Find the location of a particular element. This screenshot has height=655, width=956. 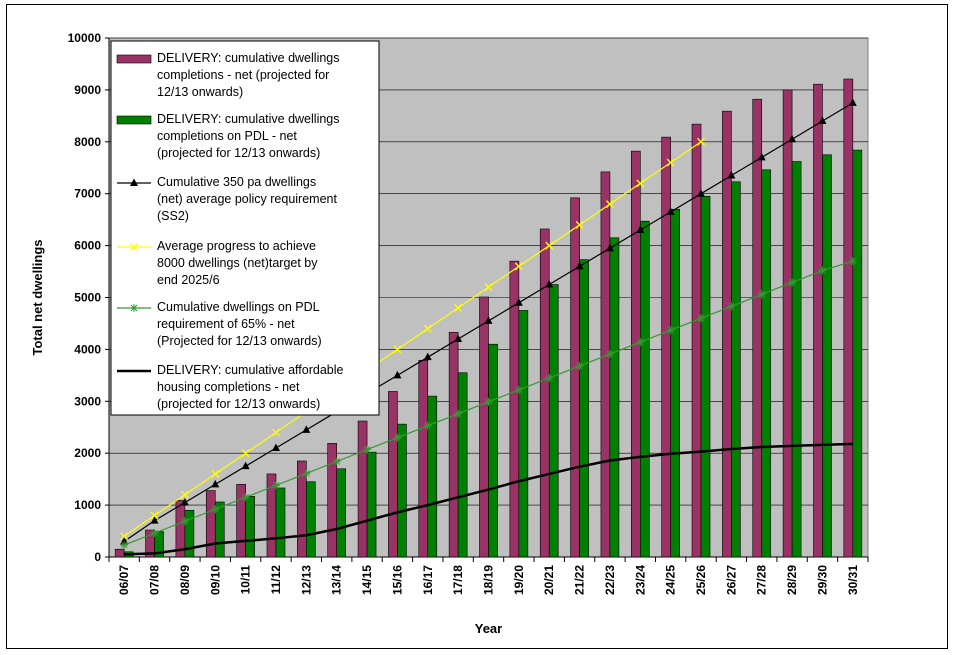

x-tick-label: 07/08 is located at coordinates (155, 580).